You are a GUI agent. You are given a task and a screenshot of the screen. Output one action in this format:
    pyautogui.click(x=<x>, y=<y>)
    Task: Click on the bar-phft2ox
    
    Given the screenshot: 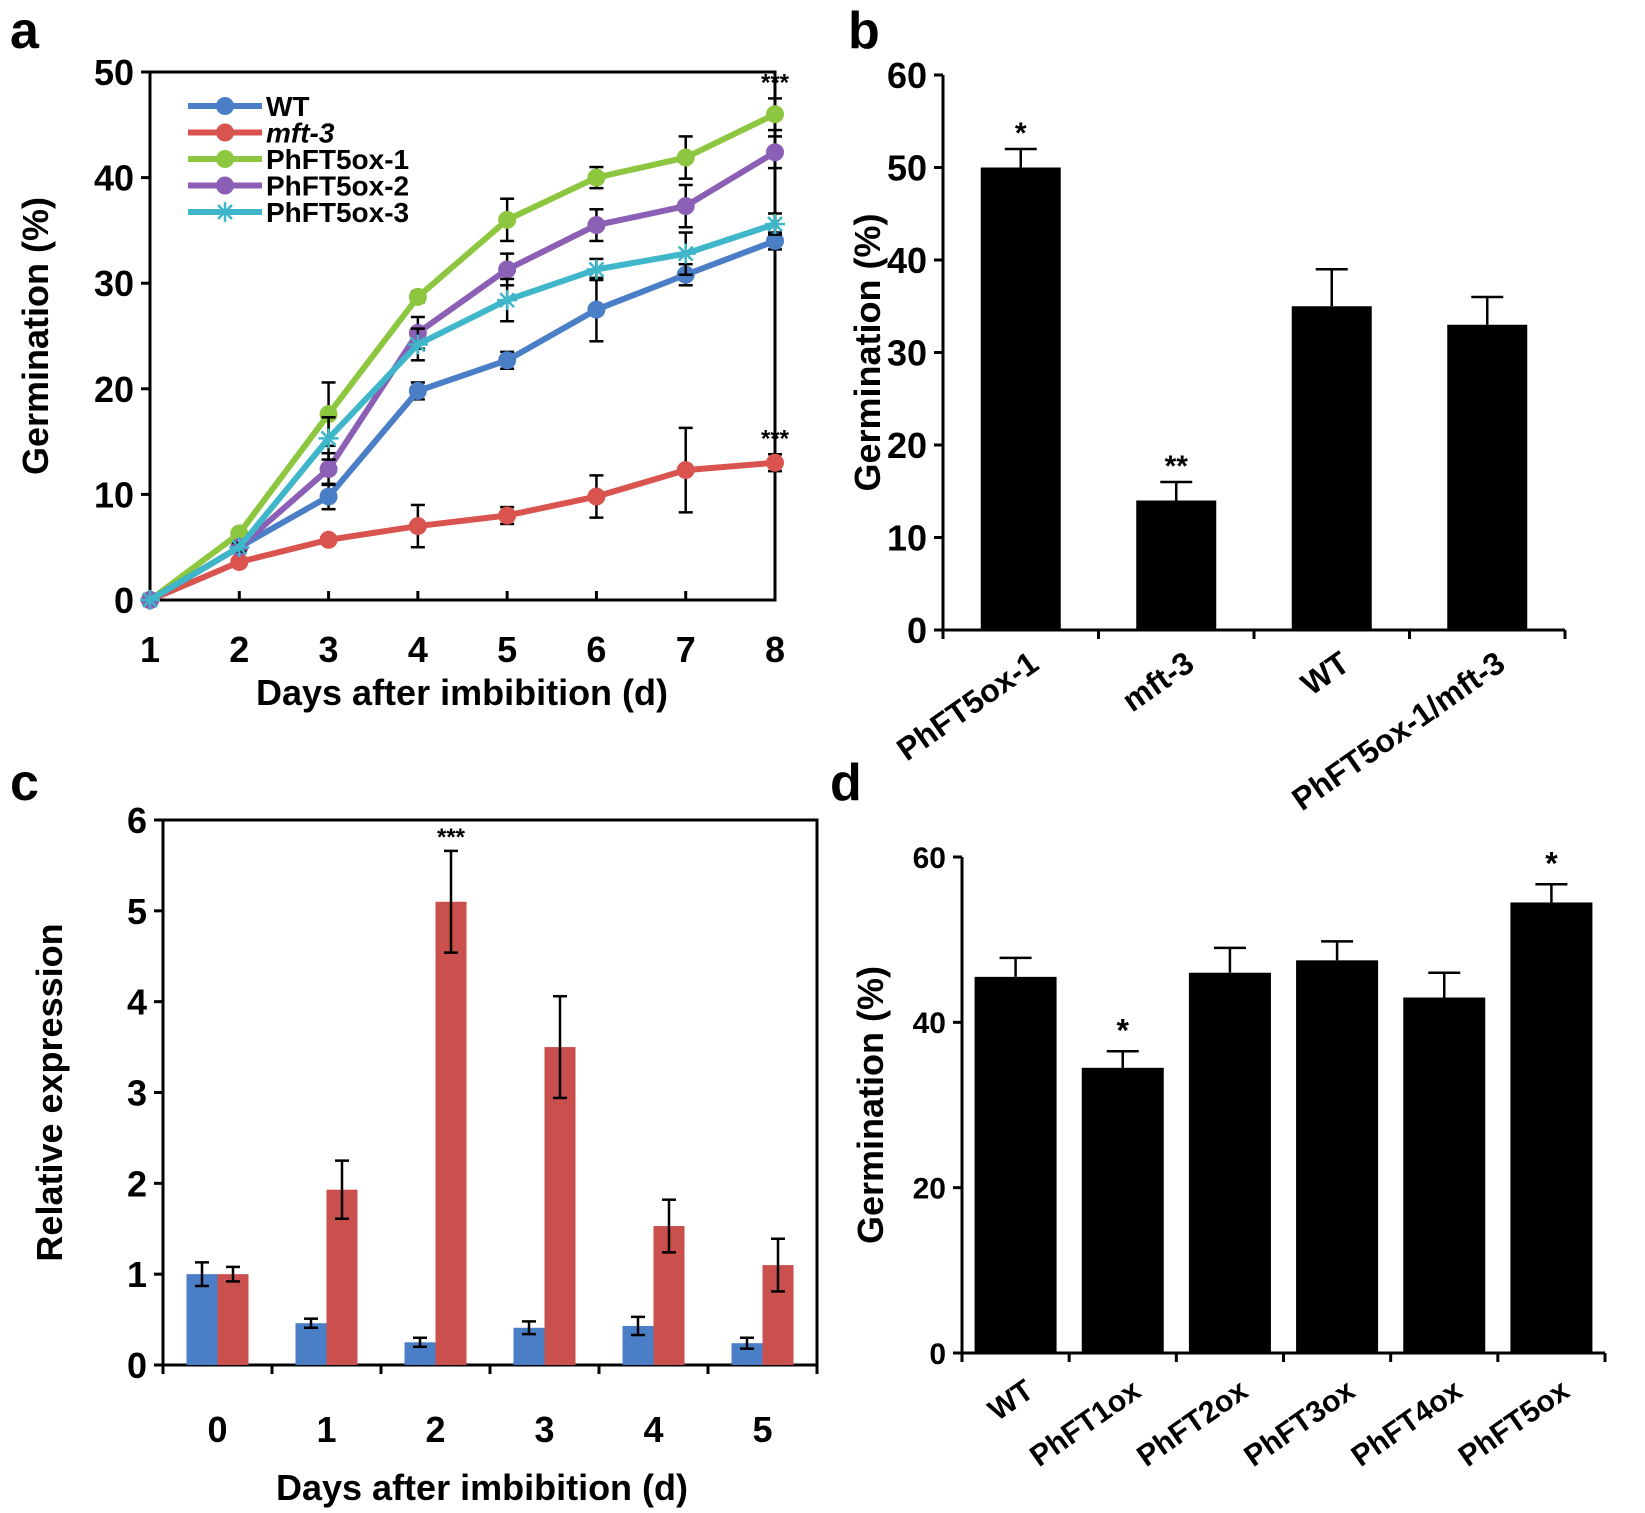 What is the action you would take?
    pyautogui.click(x=1229, y=1149)
    